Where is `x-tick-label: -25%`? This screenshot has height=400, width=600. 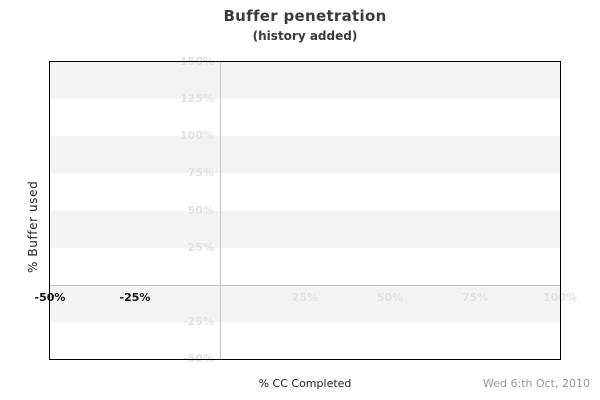
x-tick-label: -25% is located at coordinates (135, 297).